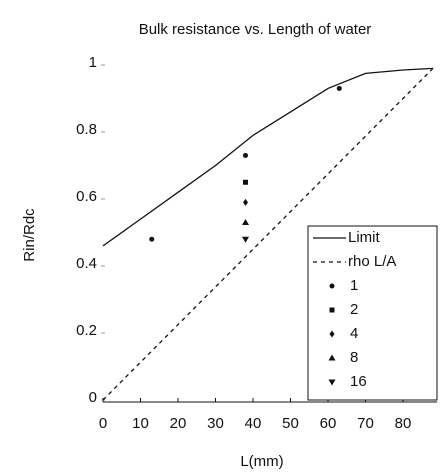 The height and width of the screenshot is (474, 441). What do you see at coordinates (354, 357) in the screenshot?
I see `legend-label: 8` at bounding box center [354, 357].